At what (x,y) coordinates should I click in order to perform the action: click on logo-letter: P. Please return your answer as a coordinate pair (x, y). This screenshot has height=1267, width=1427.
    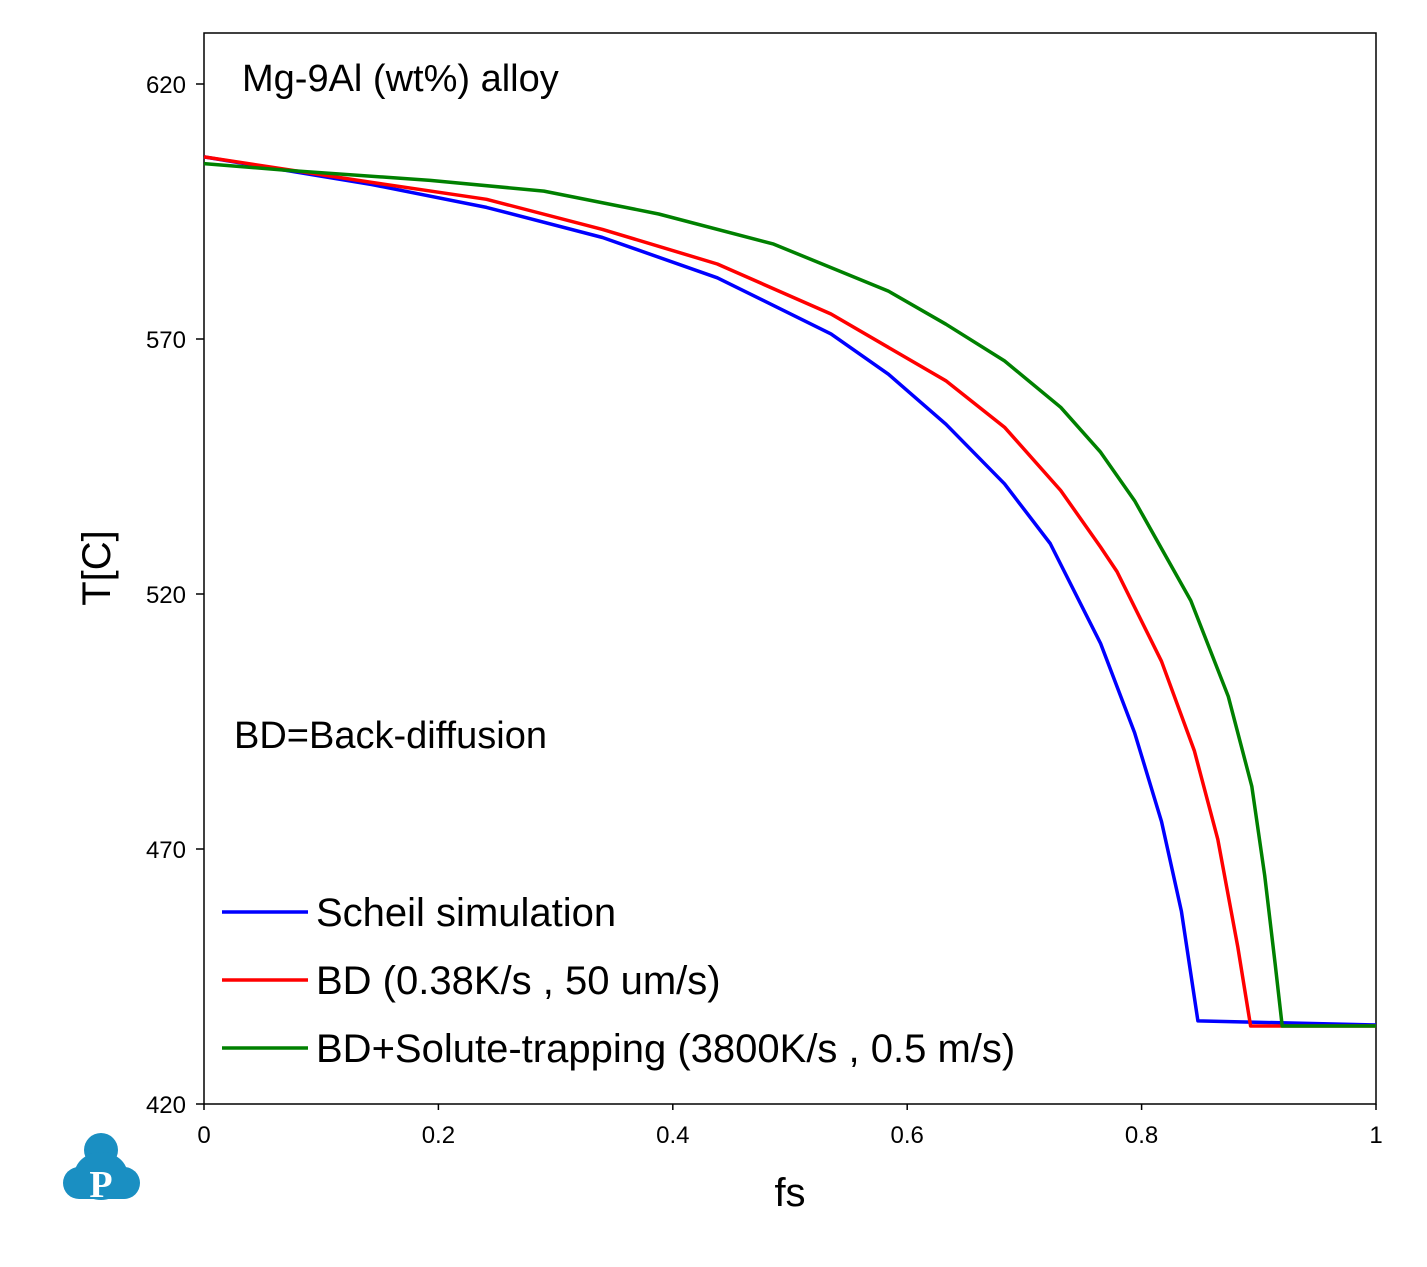
    Looking at the image, I should click on (100, 1185).